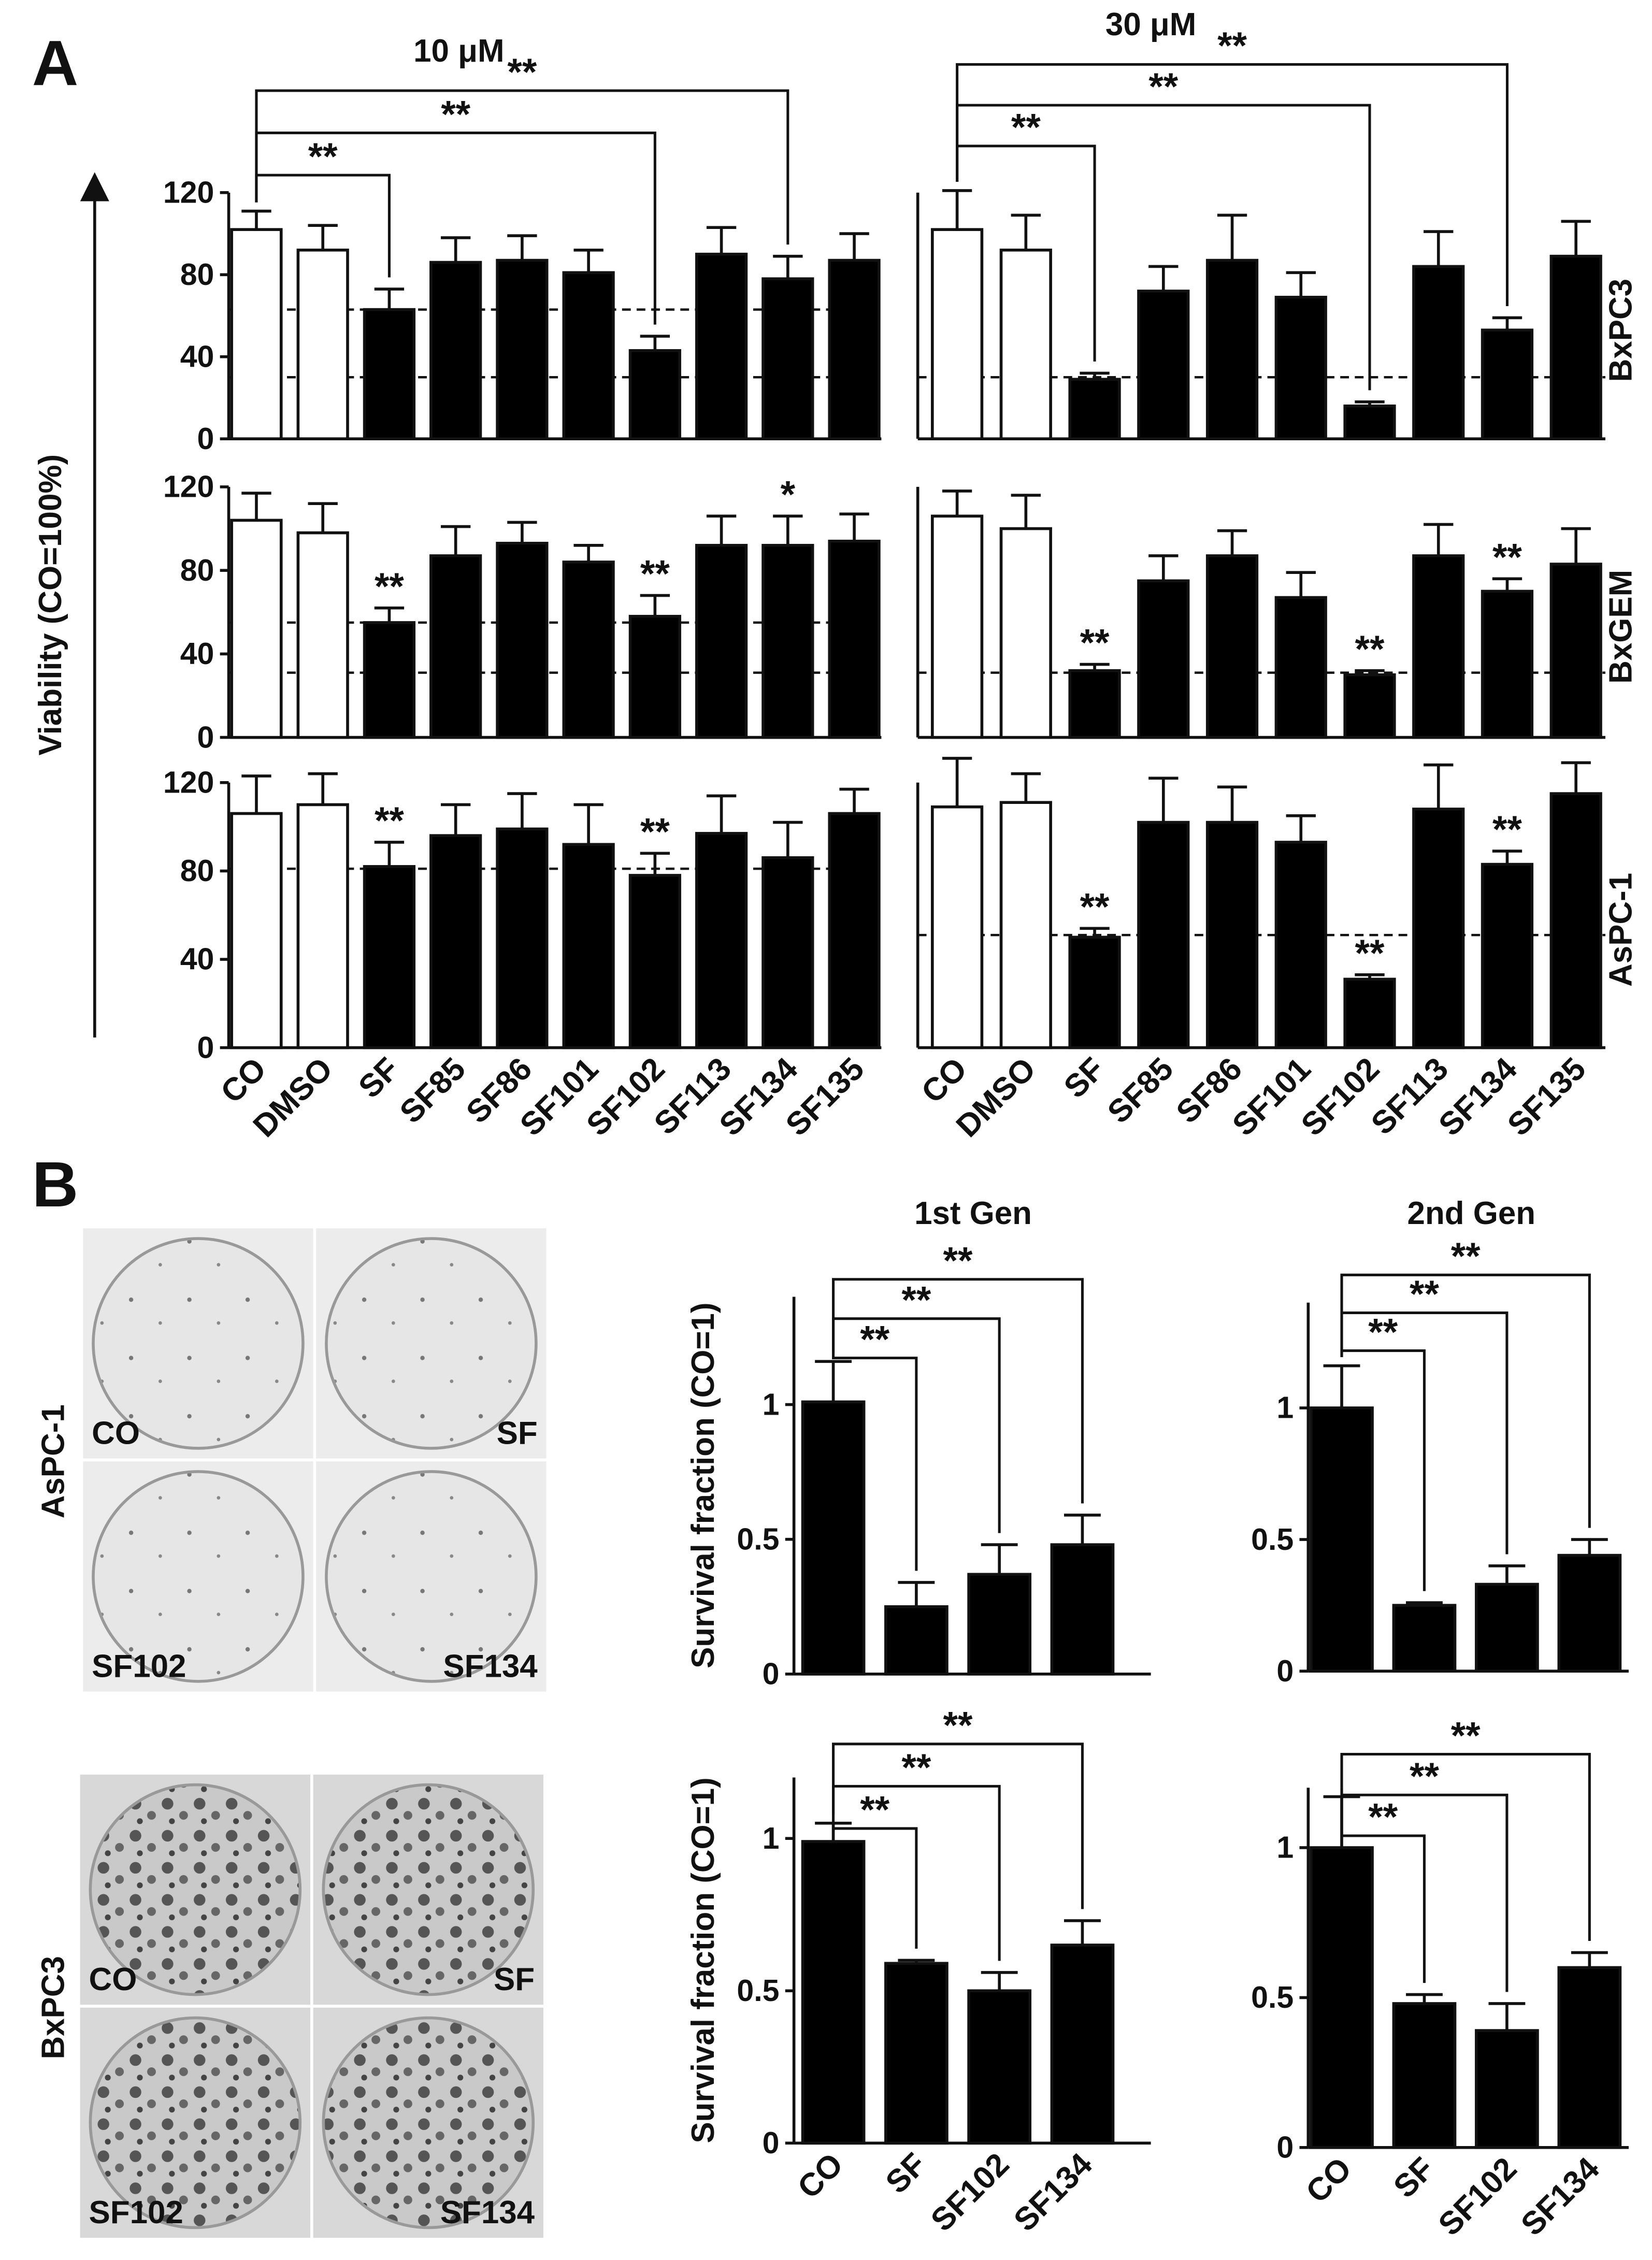  I want to click on y-axis-label: Viability (CO=100%), so click(51, 605).